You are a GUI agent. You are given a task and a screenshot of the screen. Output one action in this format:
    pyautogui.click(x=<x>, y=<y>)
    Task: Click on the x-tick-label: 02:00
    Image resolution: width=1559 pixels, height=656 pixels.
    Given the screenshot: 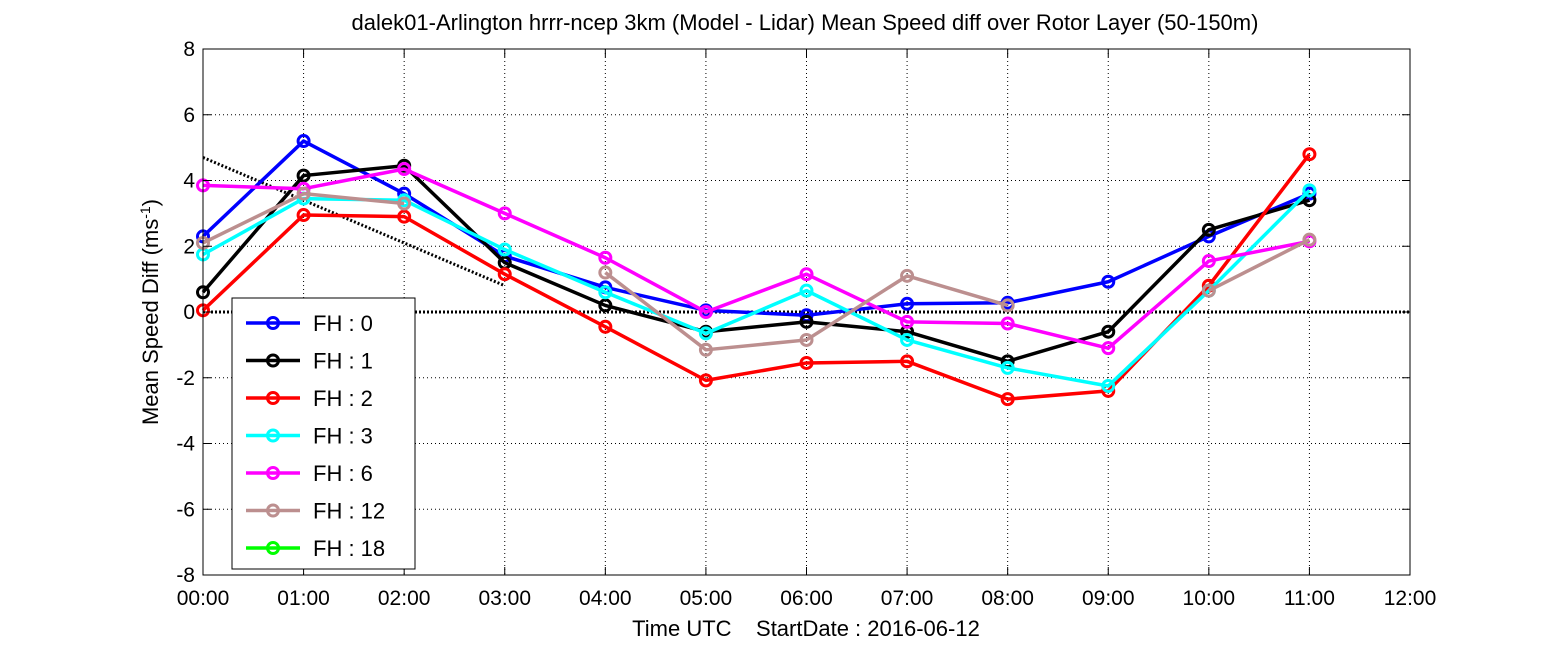 What is the action you would take?
    pyautogui.click(x=404, y=598)
    